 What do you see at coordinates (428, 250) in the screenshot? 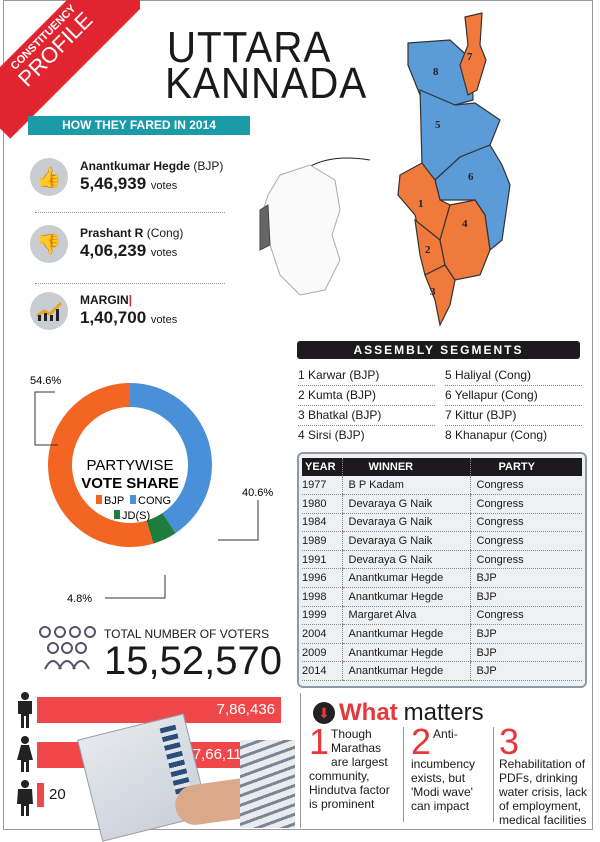
I see `segment-label-2: 2` at bounding box center [428, 250].